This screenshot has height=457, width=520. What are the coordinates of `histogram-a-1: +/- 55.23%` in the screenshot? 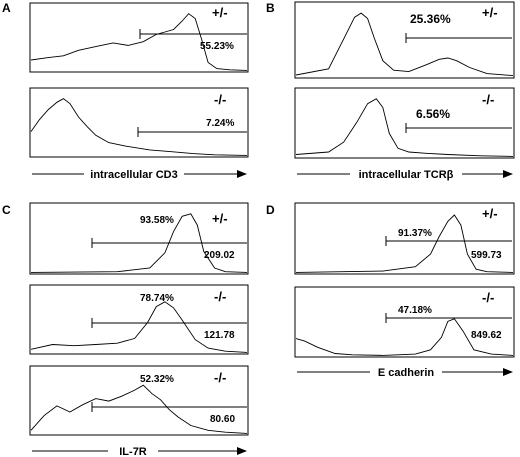 It's located at (139, 37).